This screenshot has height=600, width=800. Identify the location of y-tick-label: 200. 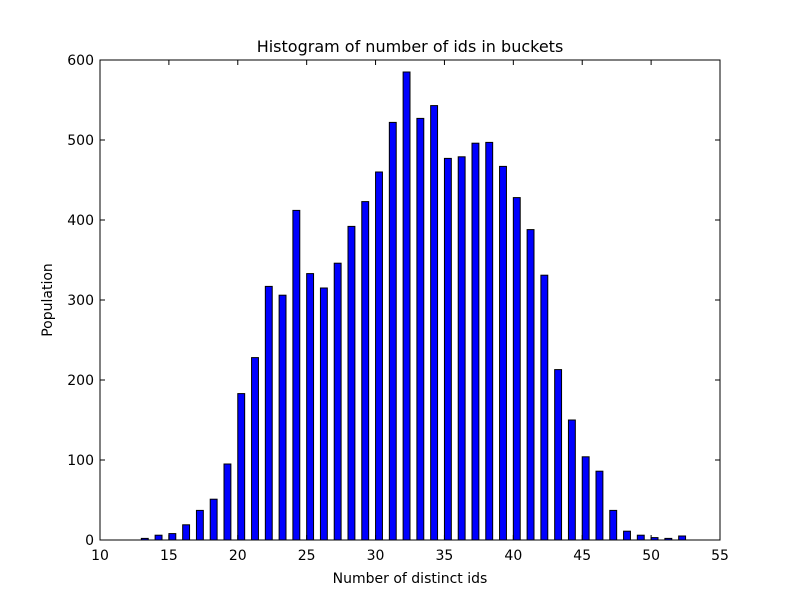
(80, 381).